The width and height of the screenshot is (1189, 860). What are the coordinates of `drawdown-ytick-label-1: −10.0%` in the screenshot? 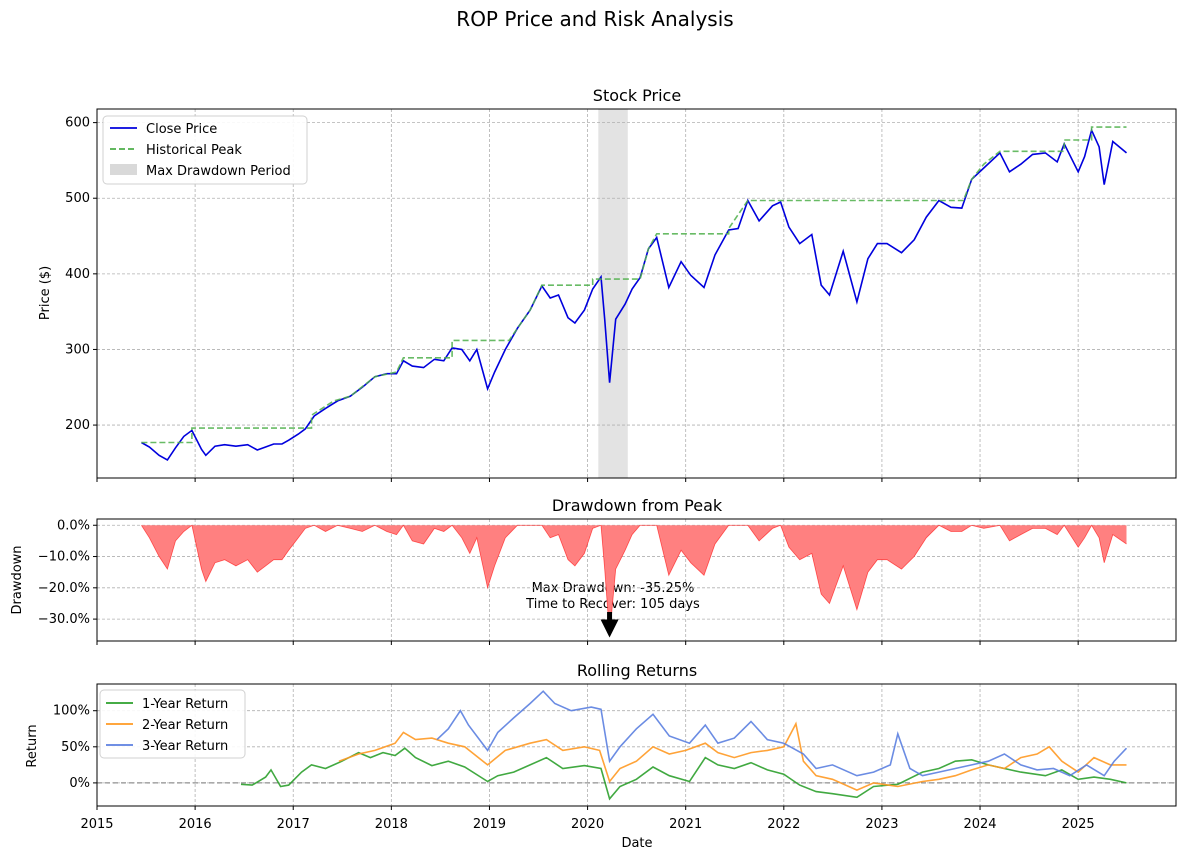 It's located at (64, 557).